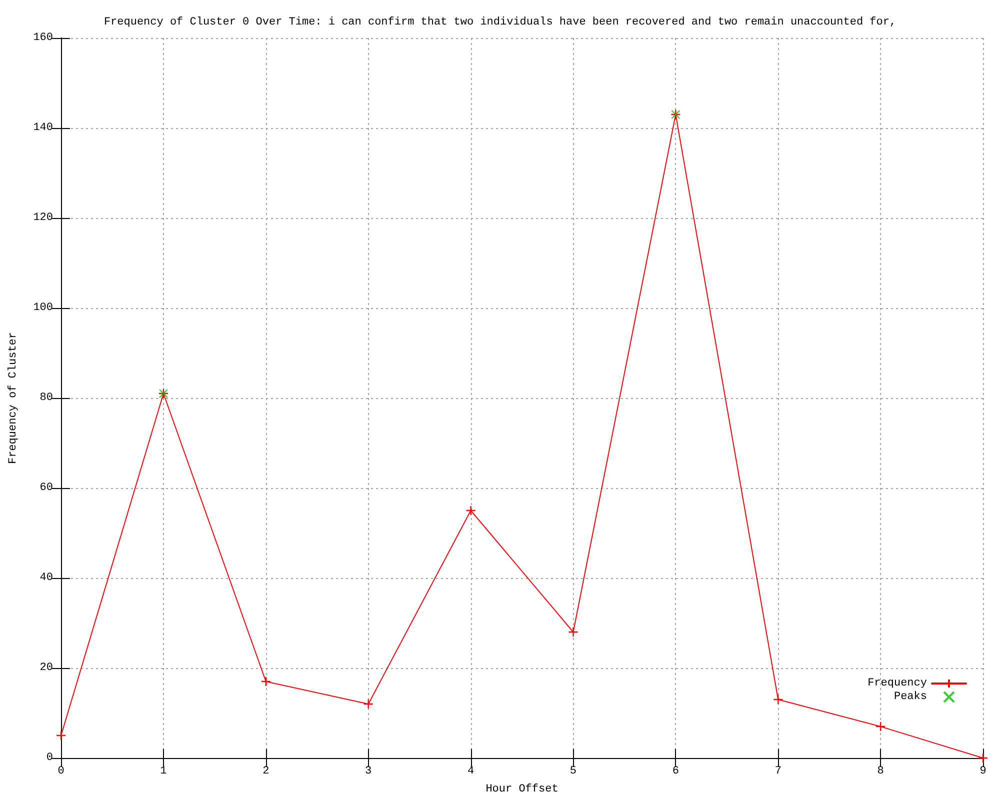 The height and width of the screenshot is (800, 1000). I want to click on x-tick-label: 4, so click(470, 772).